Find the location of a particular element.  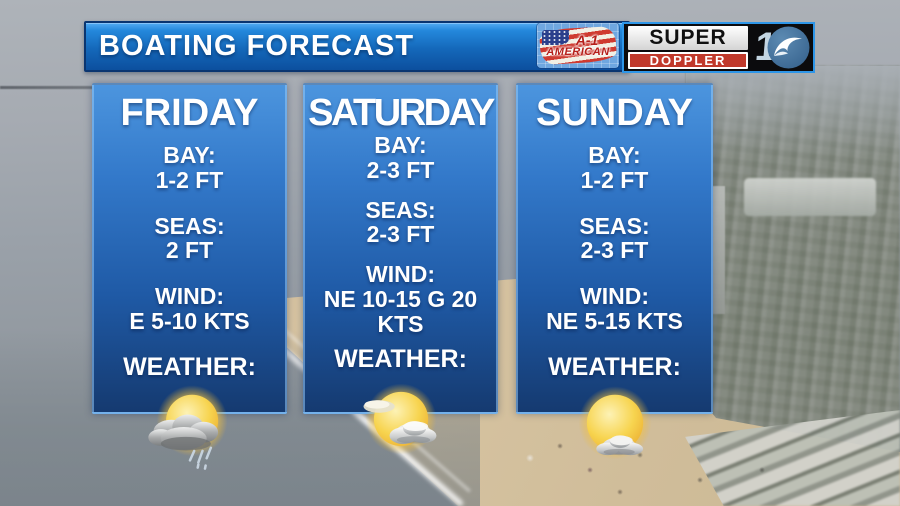

a1-line2: AMERICAN is located at coordinates (578, 52).